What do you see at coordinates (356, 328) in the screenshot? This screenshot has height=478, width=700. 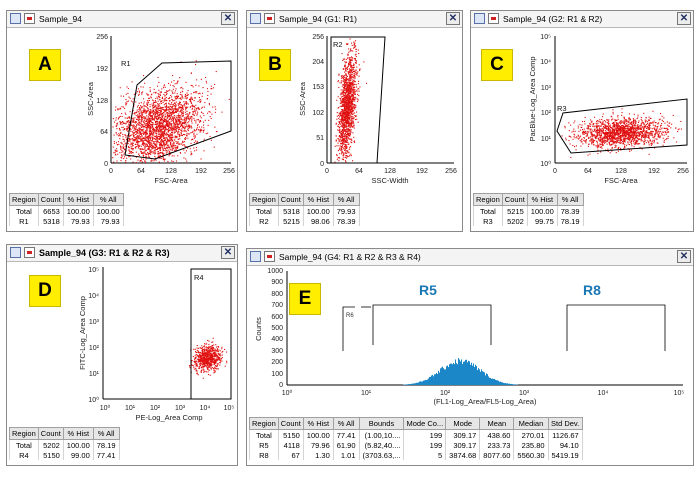 I see `gate-r6: R6` at bounding box center [356, 328].